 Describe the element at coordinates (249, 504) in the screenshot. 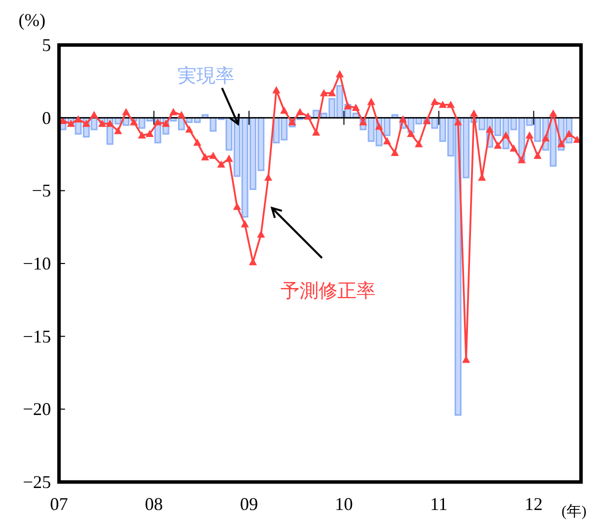

I see `x-tick-label: 09` at that location.